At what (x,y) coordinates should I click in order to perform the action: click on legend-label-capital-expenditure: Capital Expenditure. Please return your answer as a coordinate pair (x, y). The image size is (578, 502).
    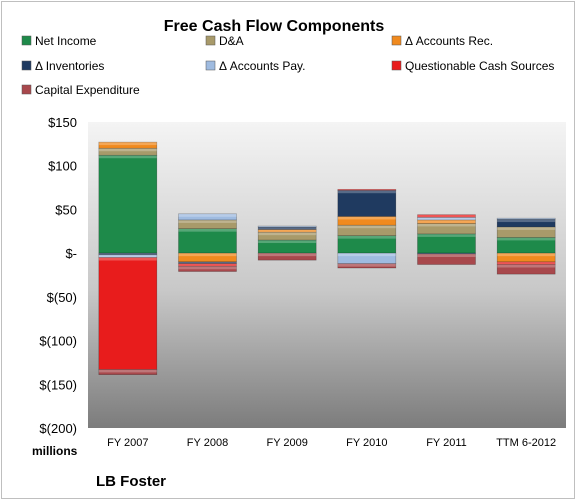
    Looking at the image, I should click on (87, 90).